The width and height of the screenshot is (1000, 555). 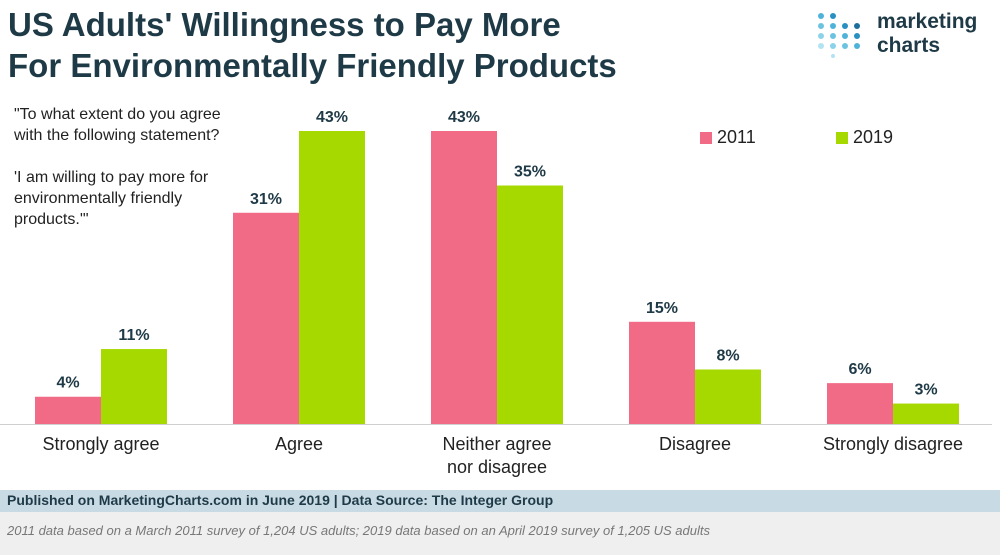 I want to click on data-label-2011-4: 15%, so click(x=662, y=308).